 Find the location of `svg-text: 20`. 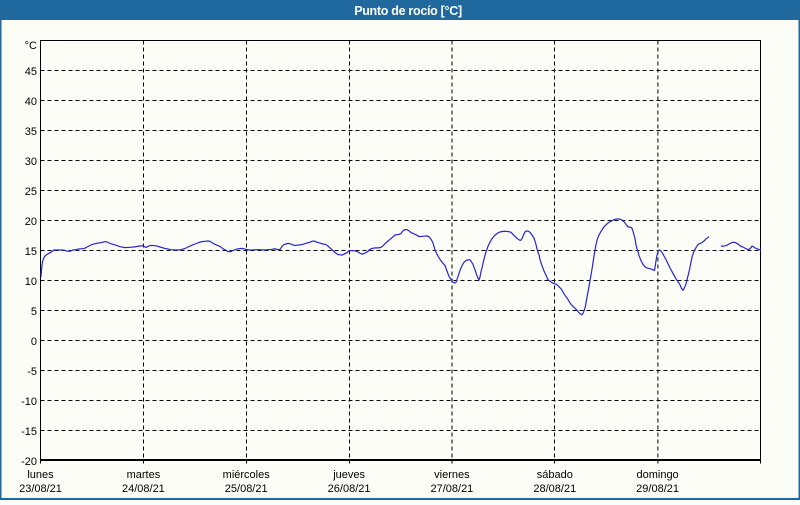

svg-text: 20 is located at coordinates (31, 222).